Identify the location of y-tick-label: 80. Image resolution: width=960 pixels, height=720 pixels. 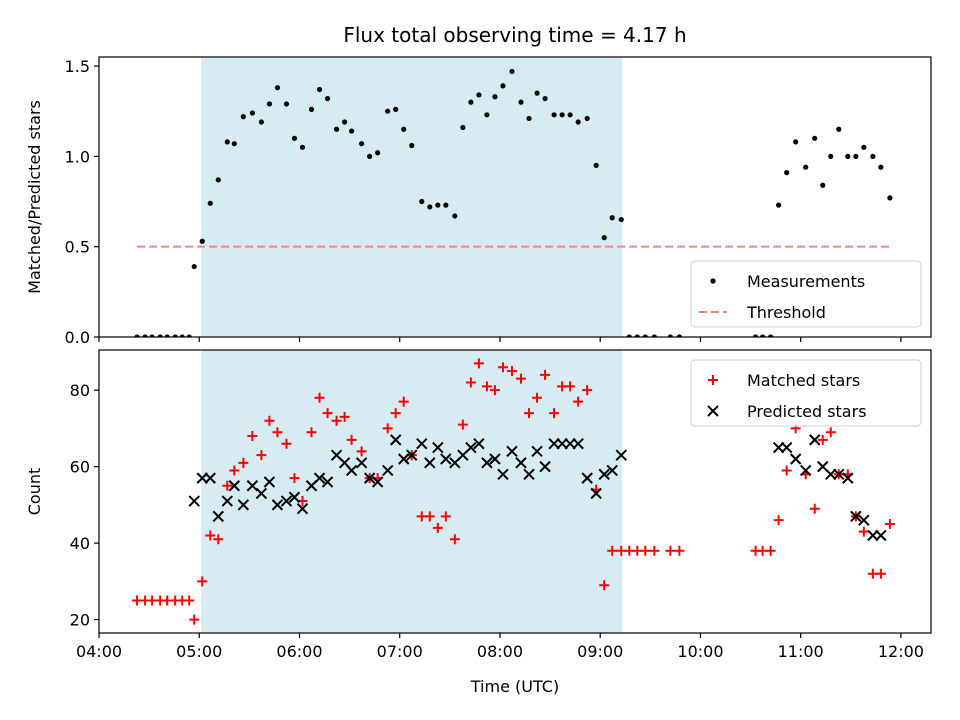
(80, 390).